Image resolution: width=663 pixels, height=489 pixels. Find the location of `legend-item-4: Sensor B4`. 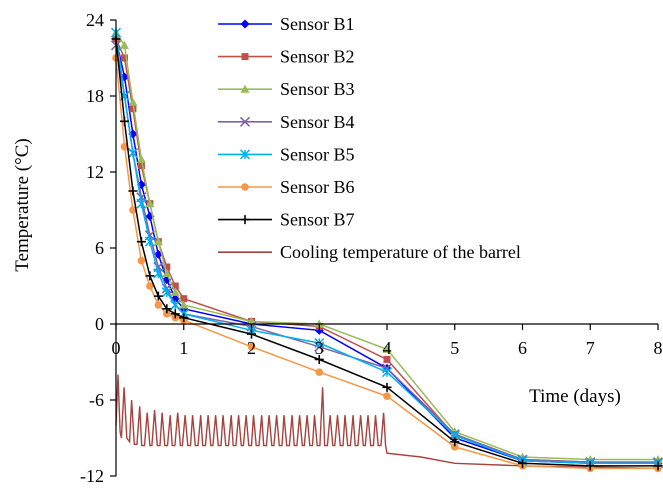

legend-item-4: Sensor B4 is located at coordinates (286, 122).